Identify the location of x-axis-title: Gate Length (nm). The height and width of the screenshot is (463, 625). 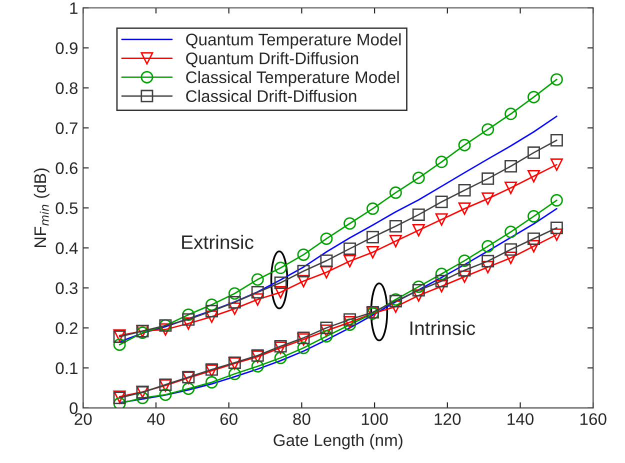
(338, 442).